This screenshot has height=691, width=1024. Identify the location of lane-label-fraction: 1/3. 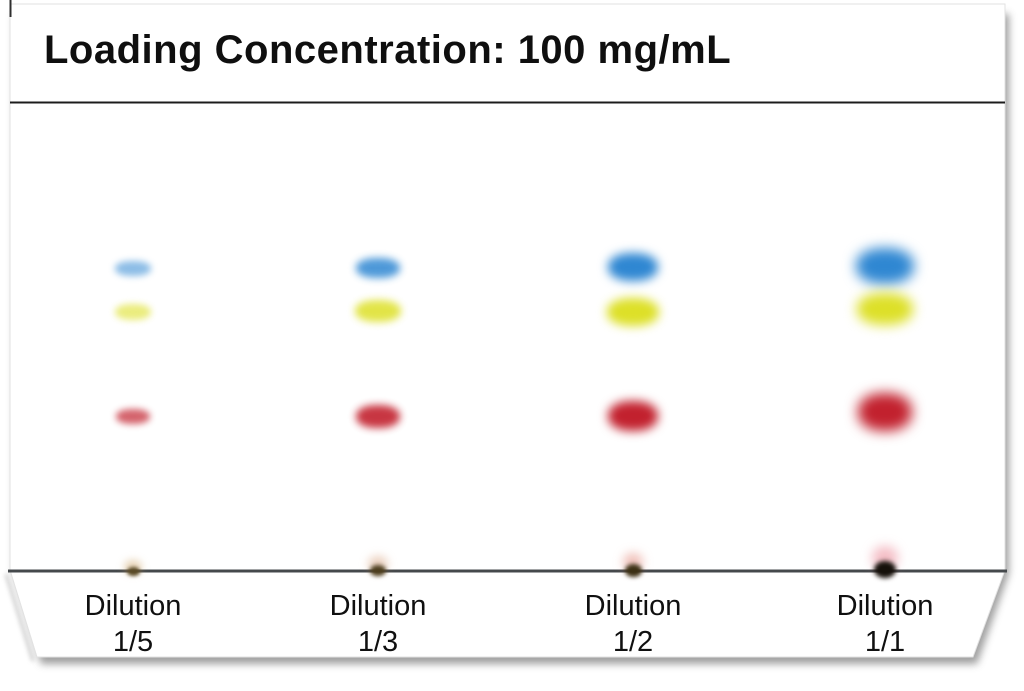
(378, 642).